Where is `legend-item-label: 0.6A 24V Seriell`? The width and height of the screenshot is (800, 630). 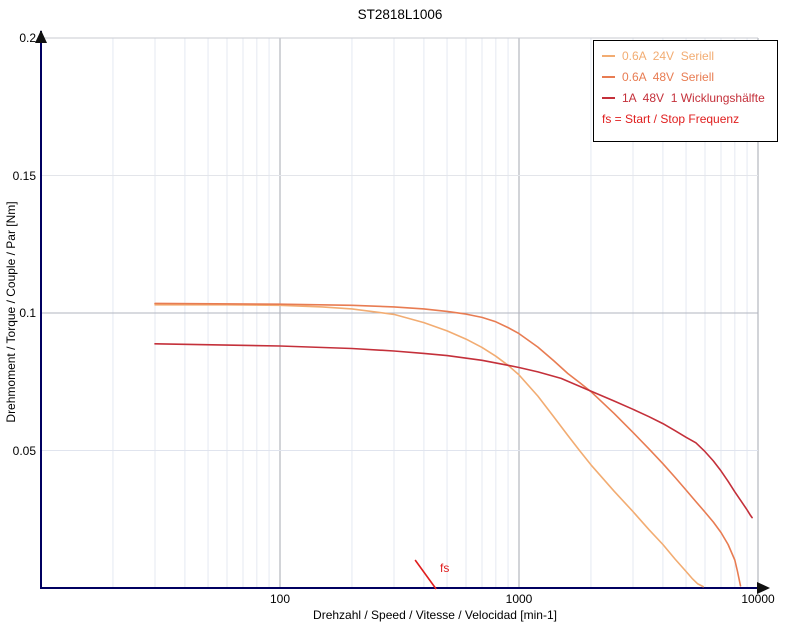
legend-item-label: 0.6A 24V Seriell is located at coordinates (668, 55).